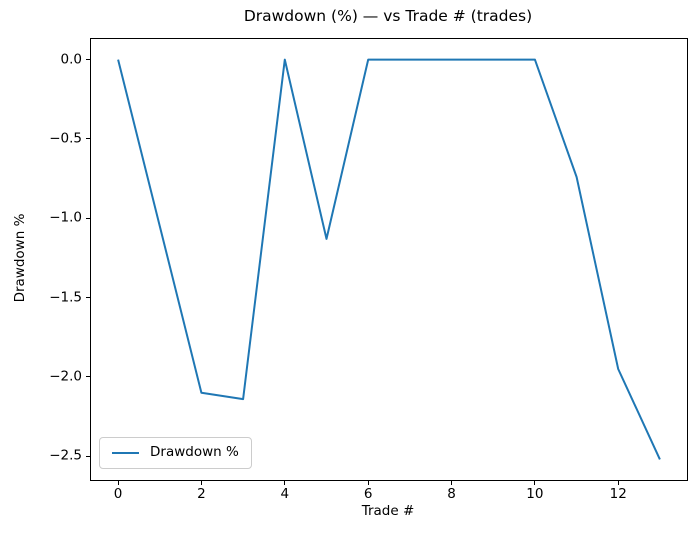  What do you see at coordinates (118, 494) in the screenshot?
I see `x-tick-label: 0` at bounding box center [118, 494].